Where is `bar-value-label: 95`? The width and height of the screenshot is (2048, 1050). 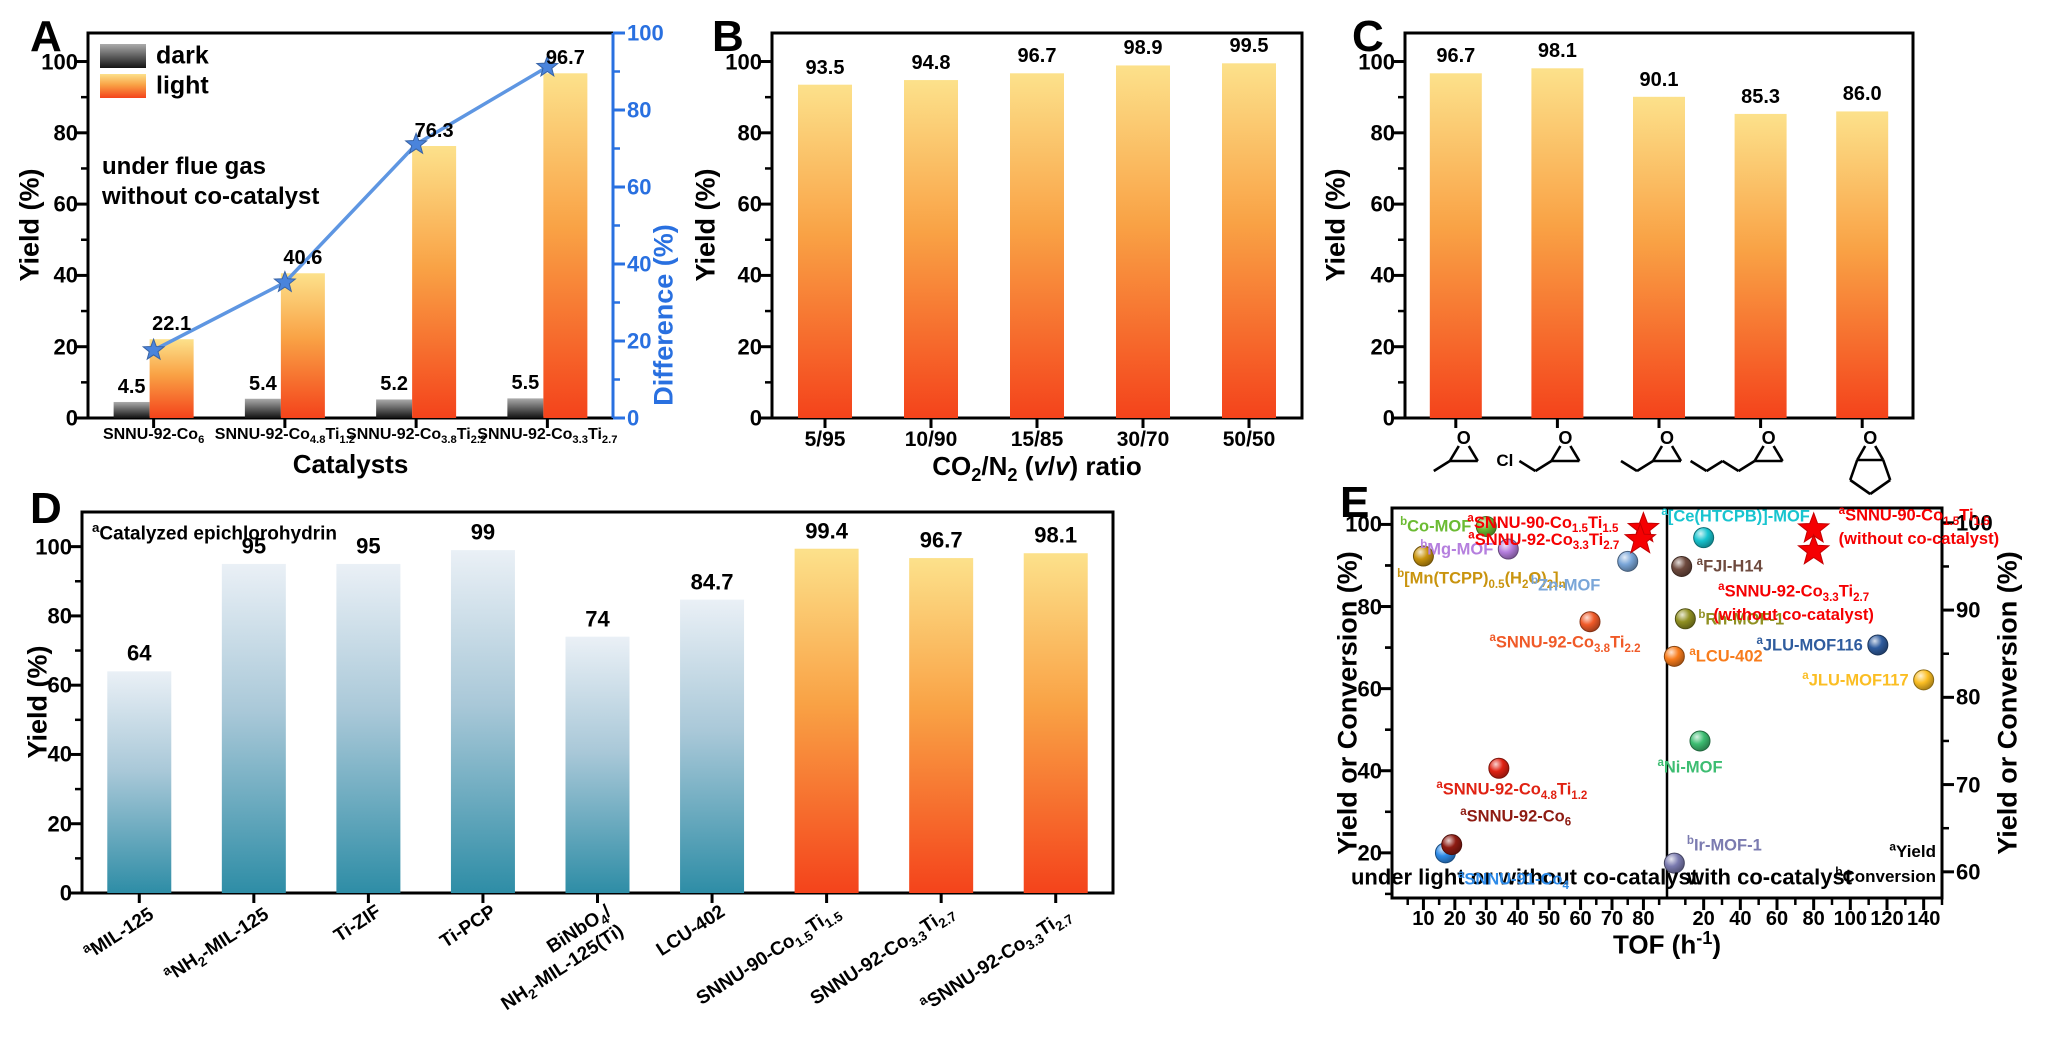 bar-value-label: 95 is located at coordinates (254, 546).